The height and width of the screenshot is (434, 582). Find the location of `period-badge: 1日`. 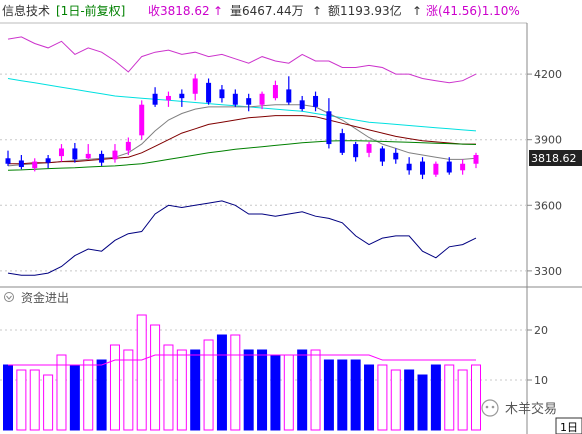

period-badge: 1日 is located at coordinates (568, 425).